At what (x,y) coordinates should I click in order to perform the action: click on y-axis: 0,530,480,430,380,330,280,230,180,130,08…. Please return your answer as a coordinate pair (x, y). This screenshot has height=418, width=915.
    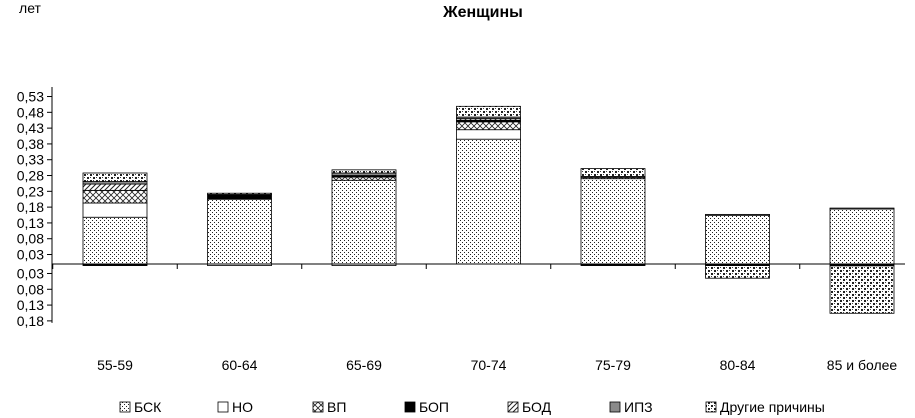
    Looking at the image, I should click on (35, 208).